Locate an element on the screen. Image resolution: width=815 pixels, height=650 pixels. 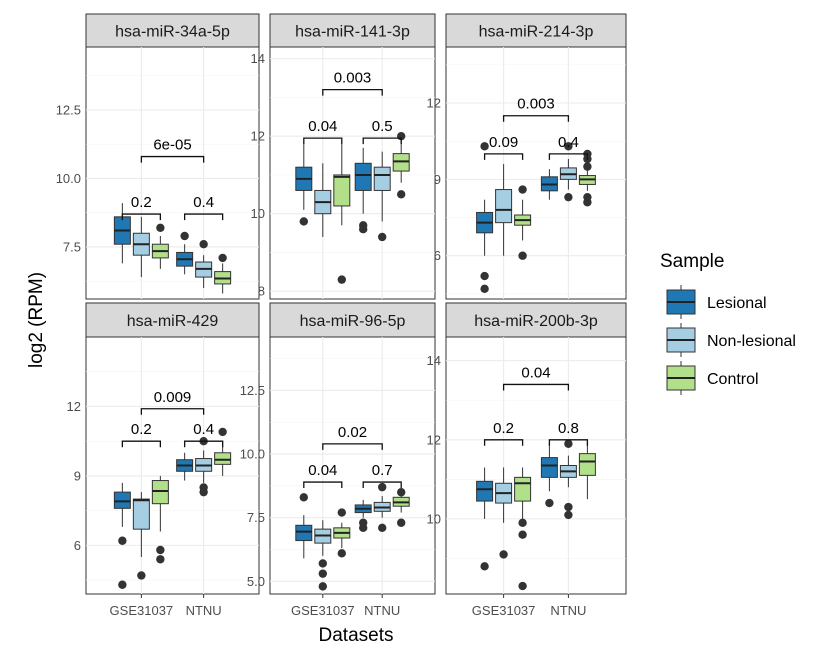
legend-label: Non-lesional is located at coordinates (751, 341).